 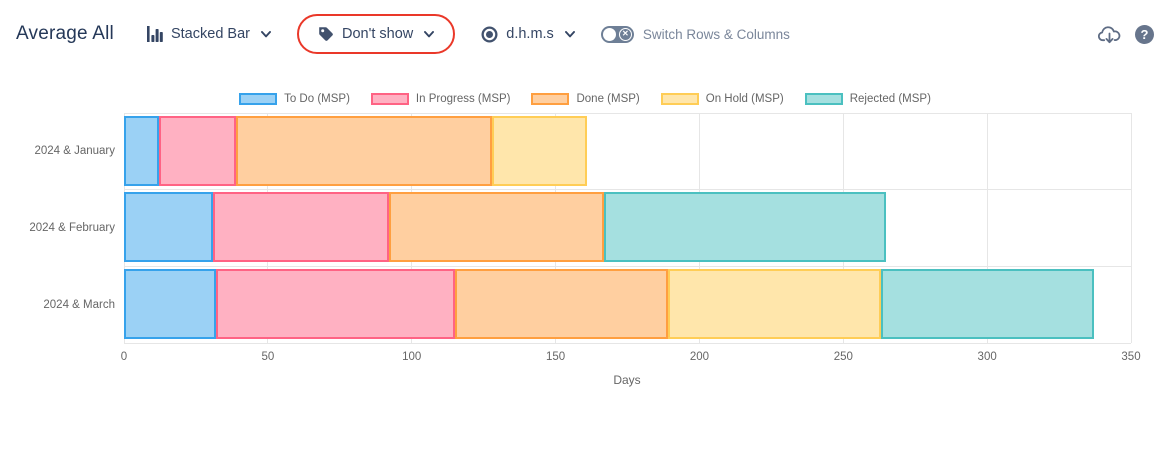 I want to click on legend-label: In Progress (MSP), so click(x=463, y=99).